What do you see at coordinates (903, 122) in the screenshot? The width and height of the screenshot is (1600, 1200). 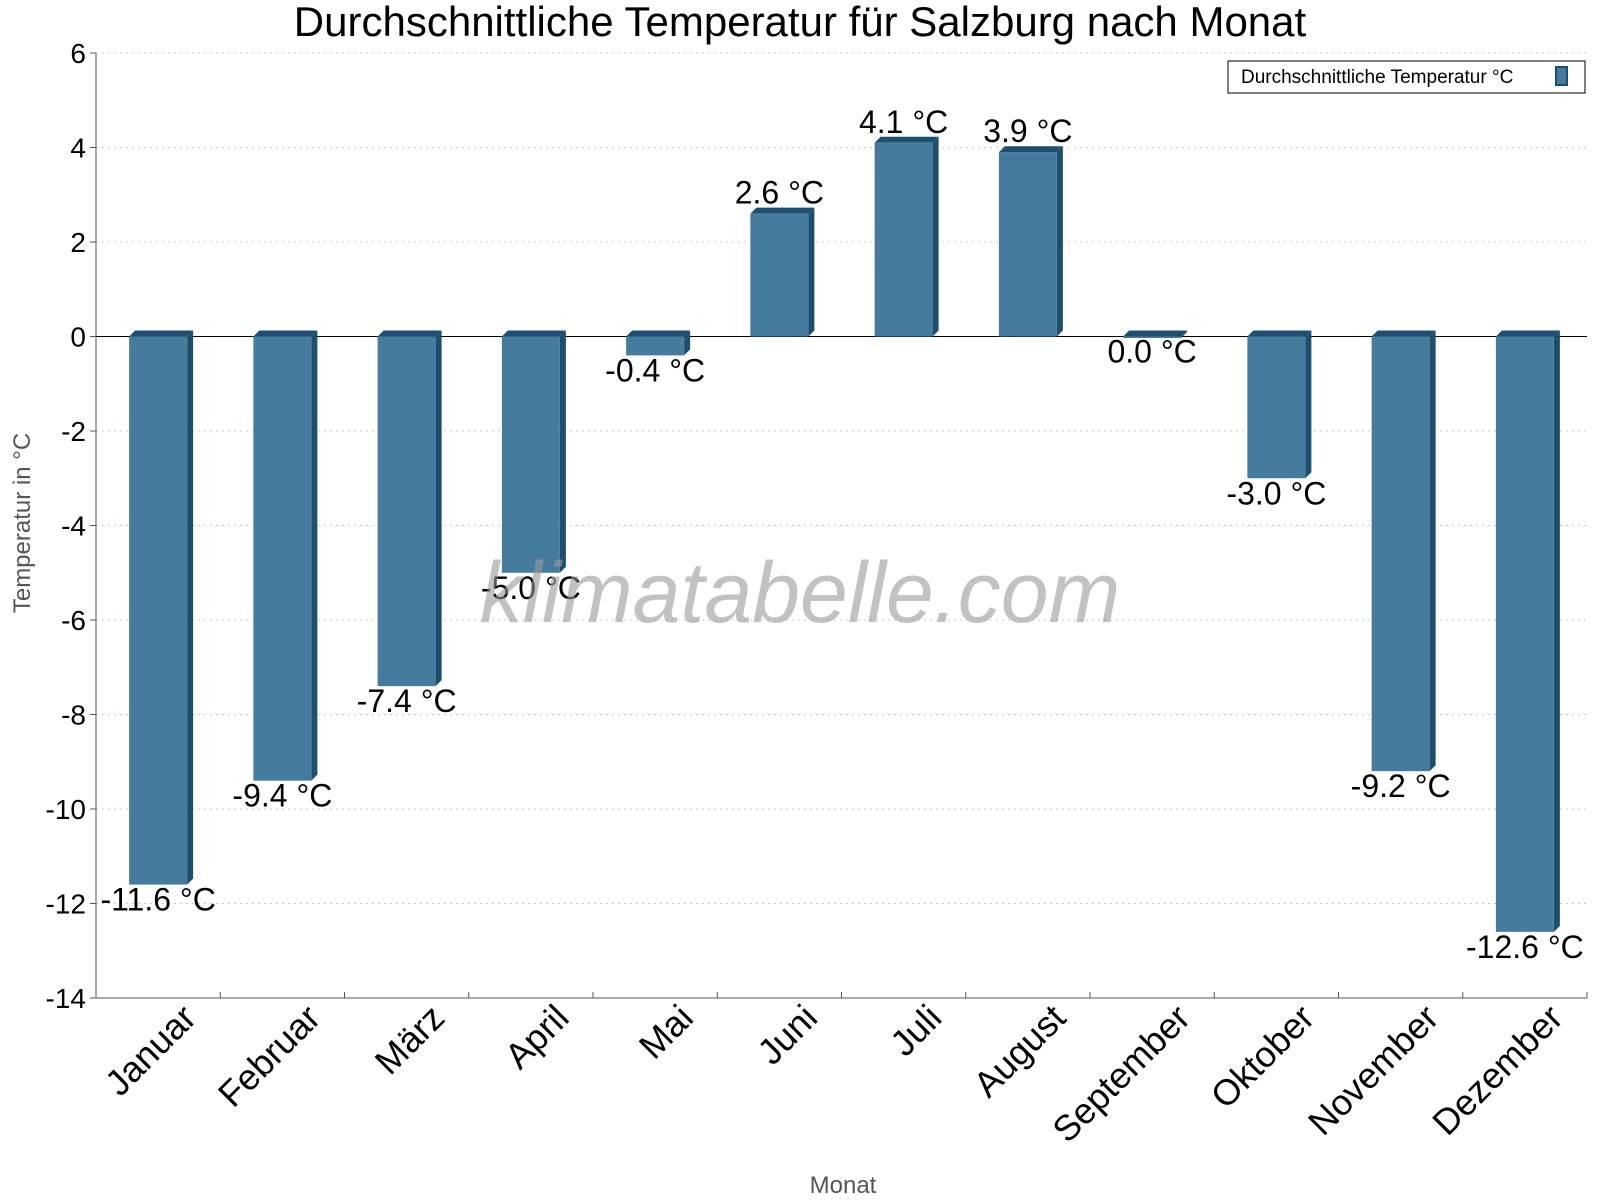 I see `data-label: 4.1 °C` at bounding box center [903, 122].